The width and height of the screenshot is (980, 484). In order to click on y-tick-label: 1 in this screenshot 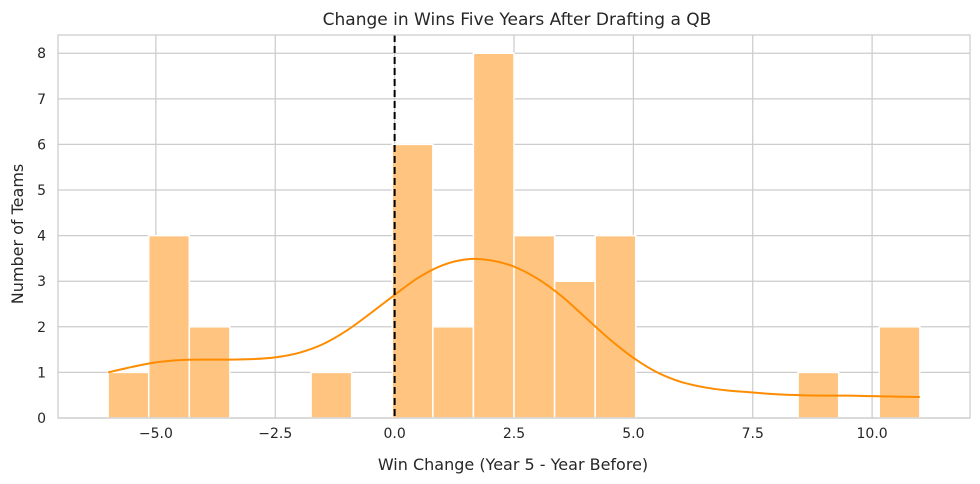, I will do `click(41, 373)`.